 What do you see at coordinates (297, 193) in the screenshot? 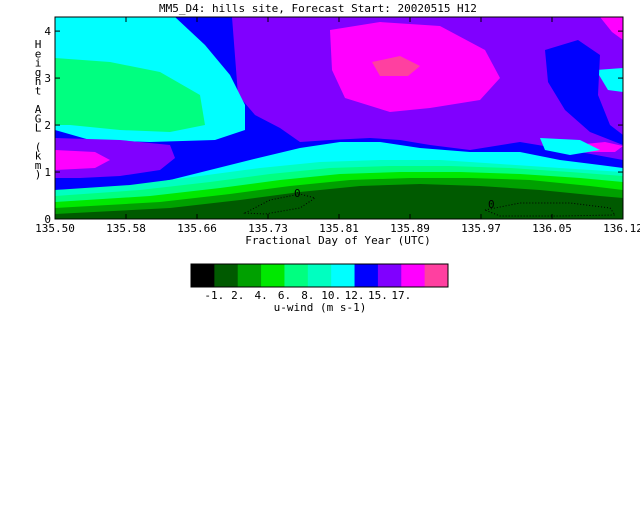
I see `contour-label-left: 0` at bounding box center [297, 193].